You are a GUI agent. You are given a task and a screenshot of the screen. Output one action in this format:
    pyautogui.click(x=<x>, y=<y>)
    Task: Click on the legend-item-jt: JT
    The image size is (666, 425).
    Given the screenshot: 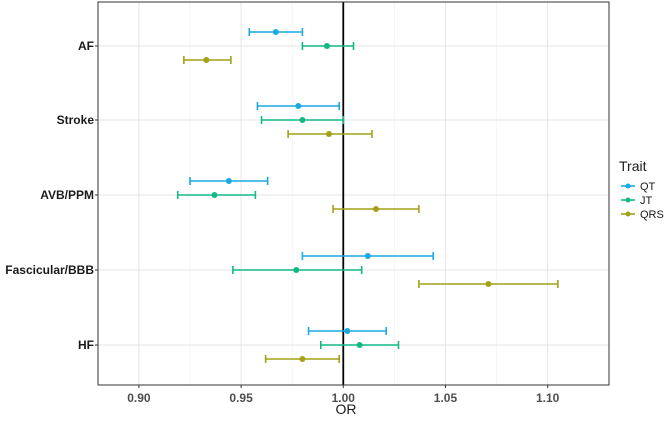 What is the action you would take?
    pyautogui.click(x=637, y=201)
    